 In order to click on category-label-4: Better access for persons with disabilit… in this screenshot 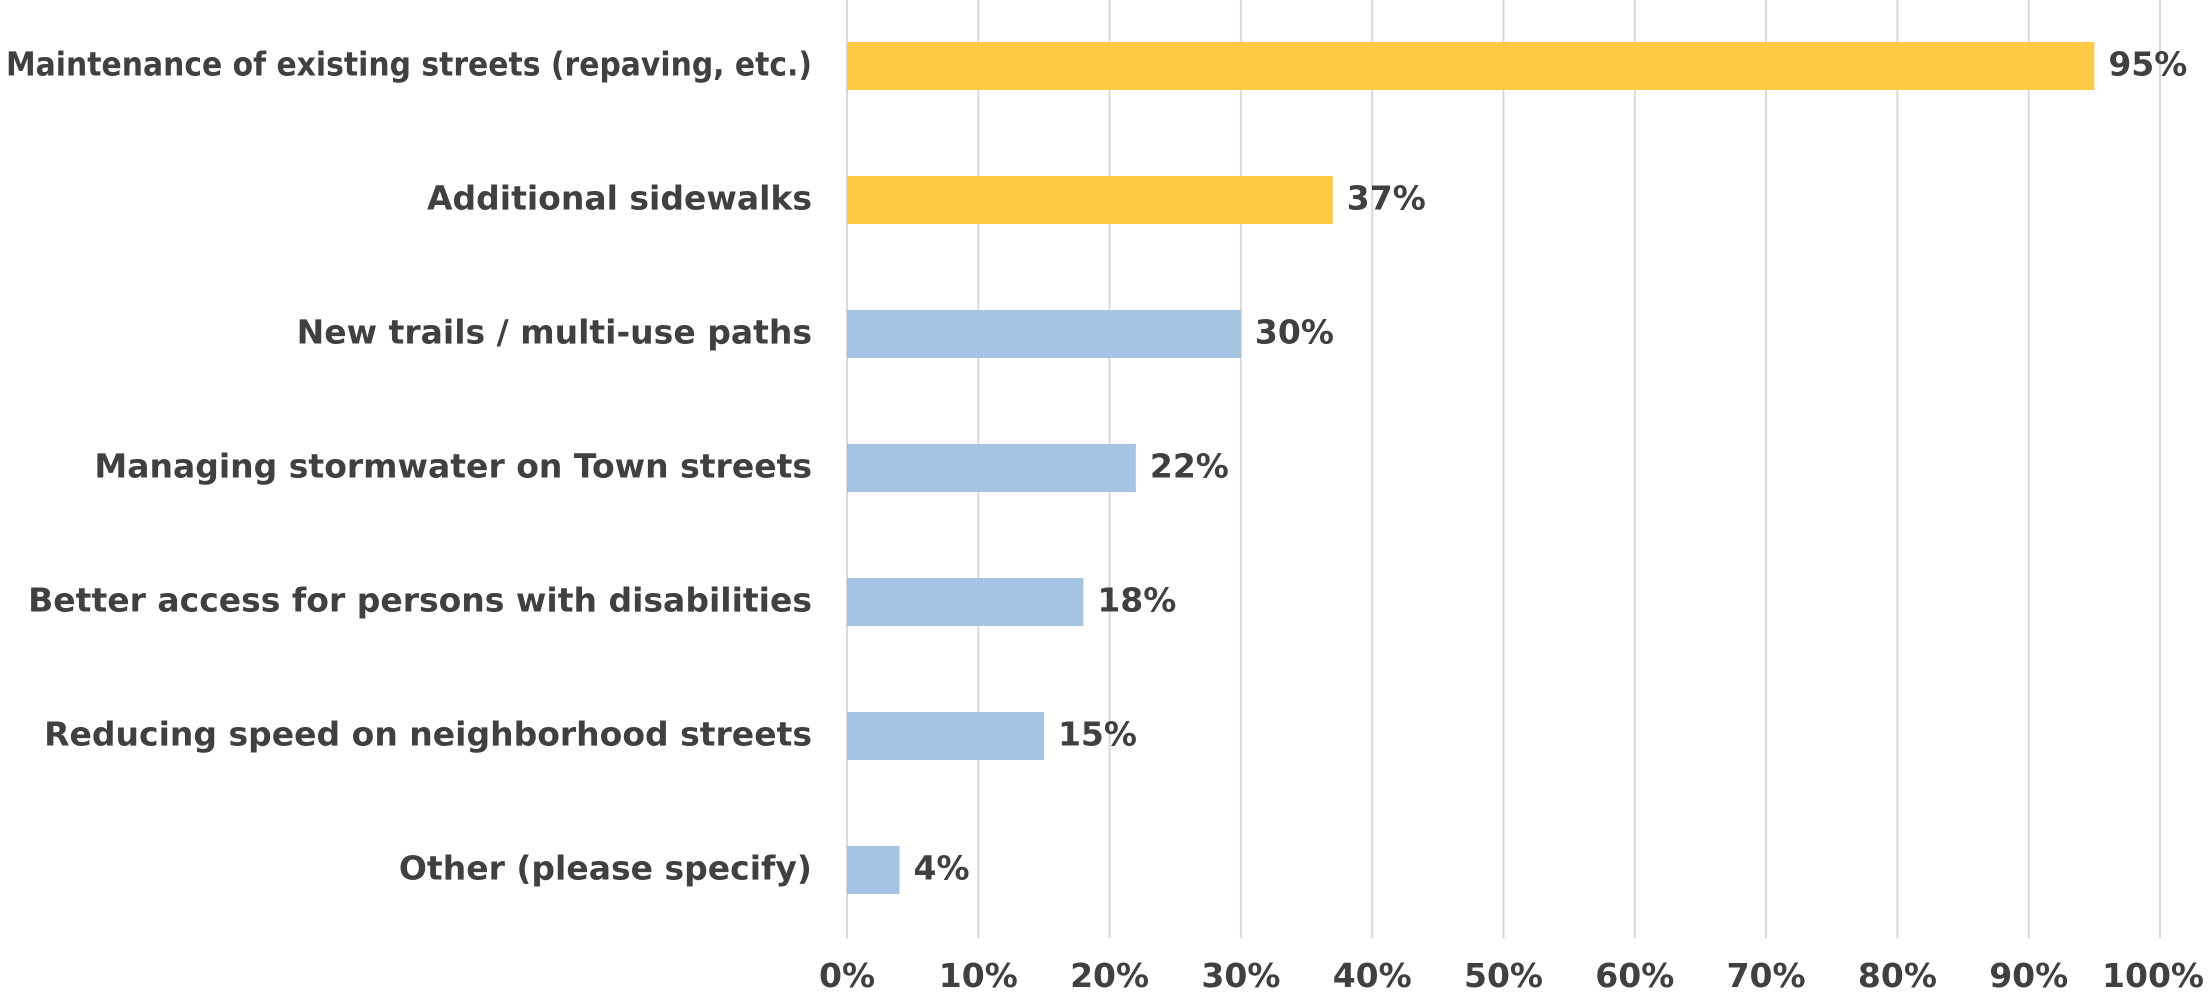, I will do `click(420, 600)`.